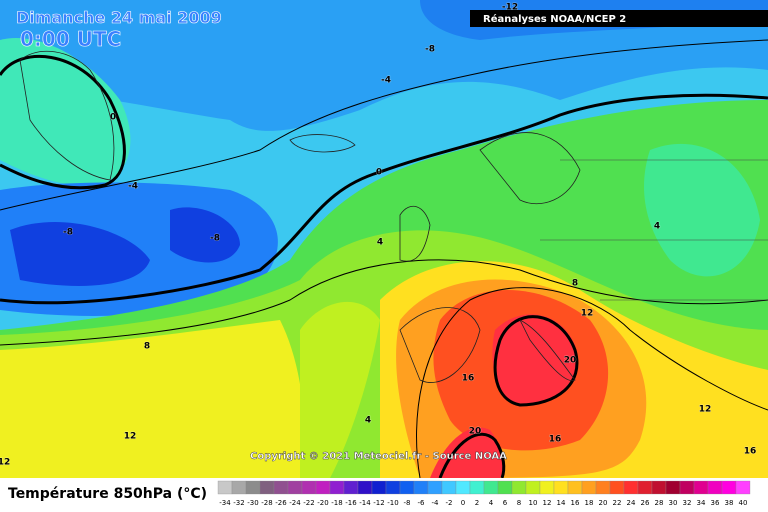 Image resolution: width=768 pixels, height=512 pixels. I want to click on legend-level: -8, so click(407, 503).